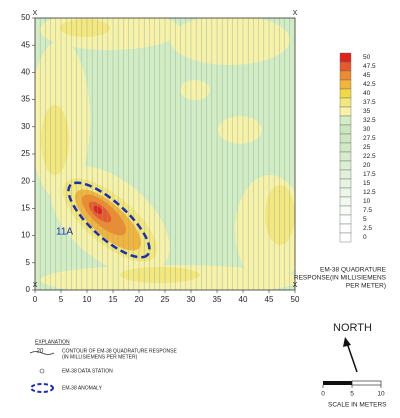 The height and width of the screenshot is (418, 400). I want to click on scale-tick-label: 0, so click(323, 394).